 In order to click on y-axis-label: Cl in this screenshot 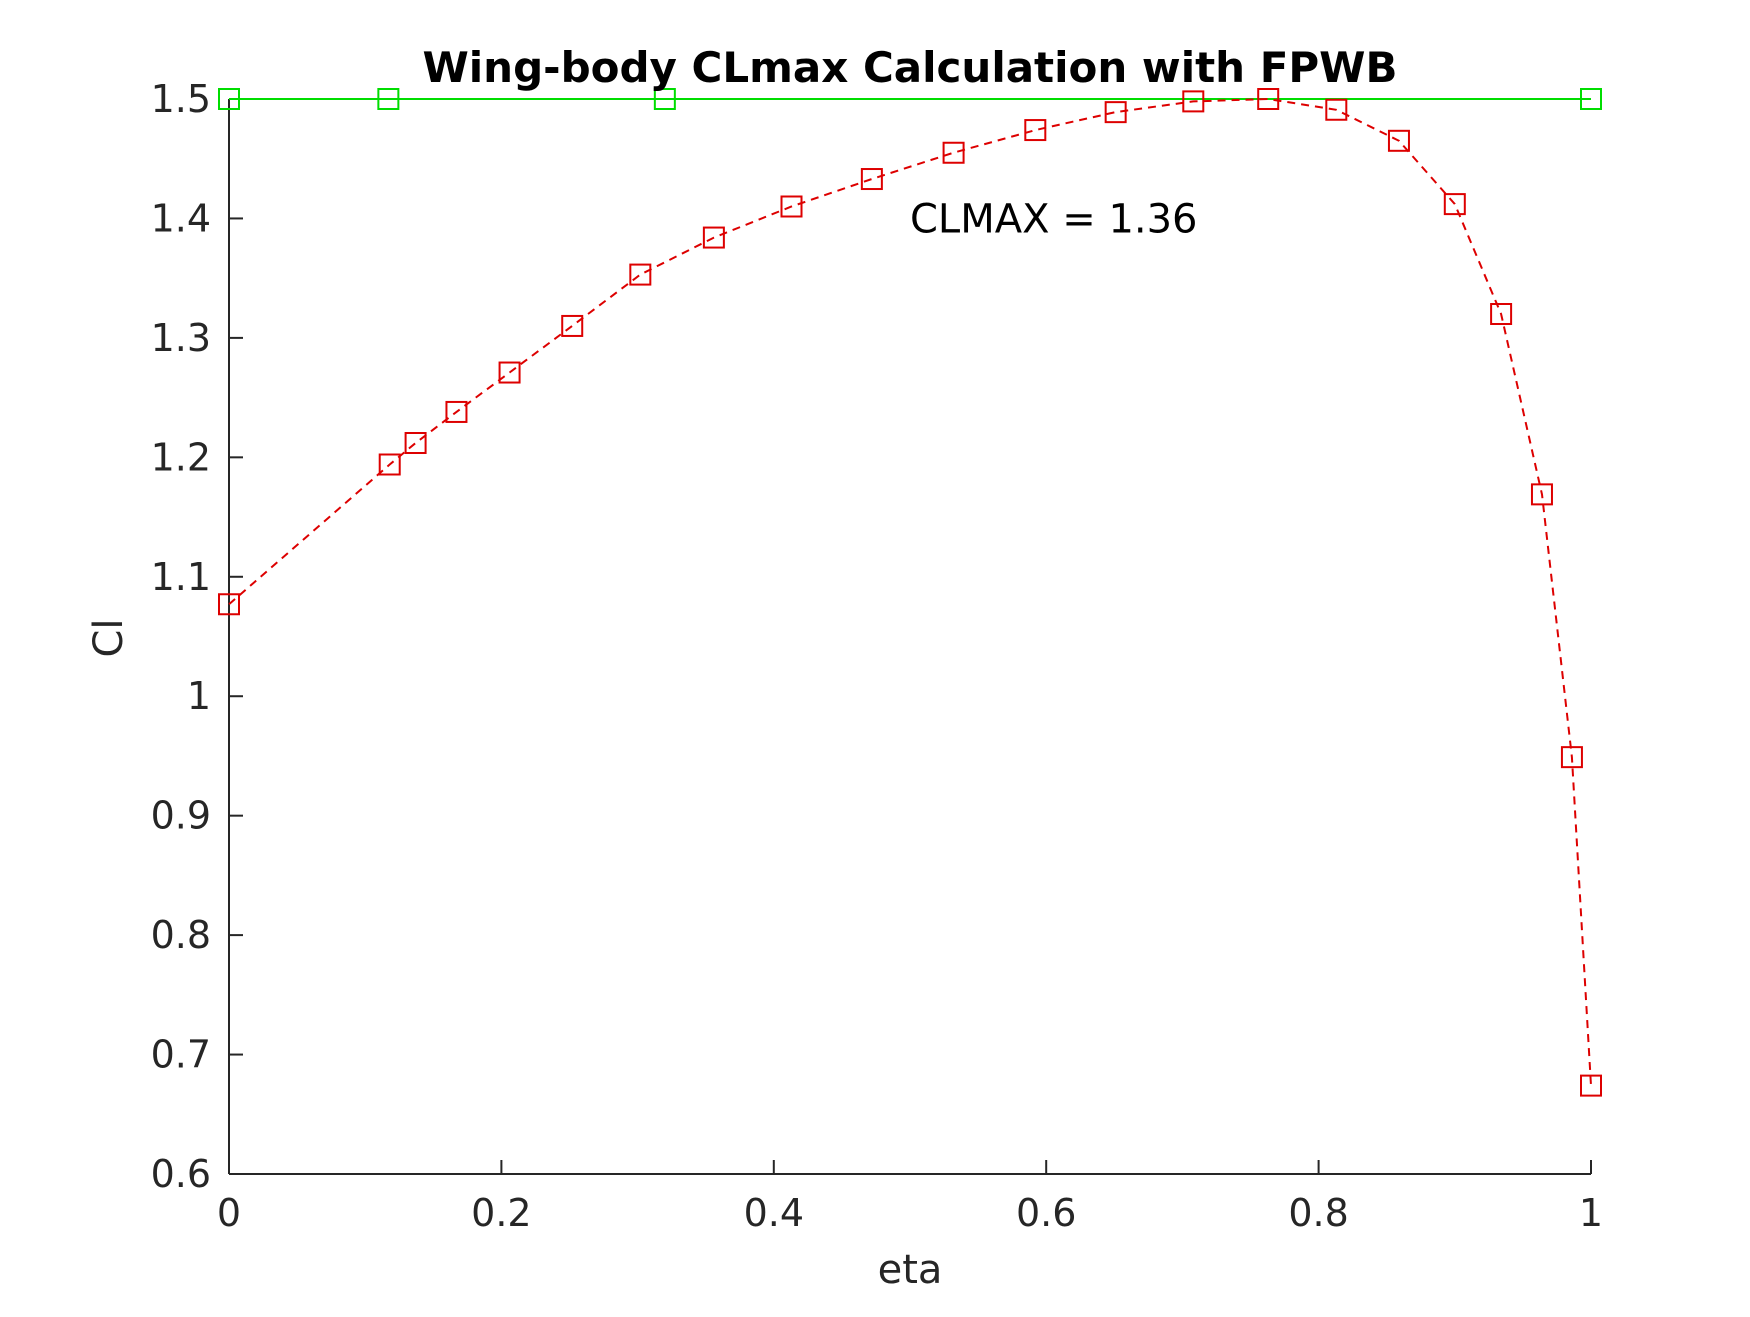, I will do `click(109, 637)`.